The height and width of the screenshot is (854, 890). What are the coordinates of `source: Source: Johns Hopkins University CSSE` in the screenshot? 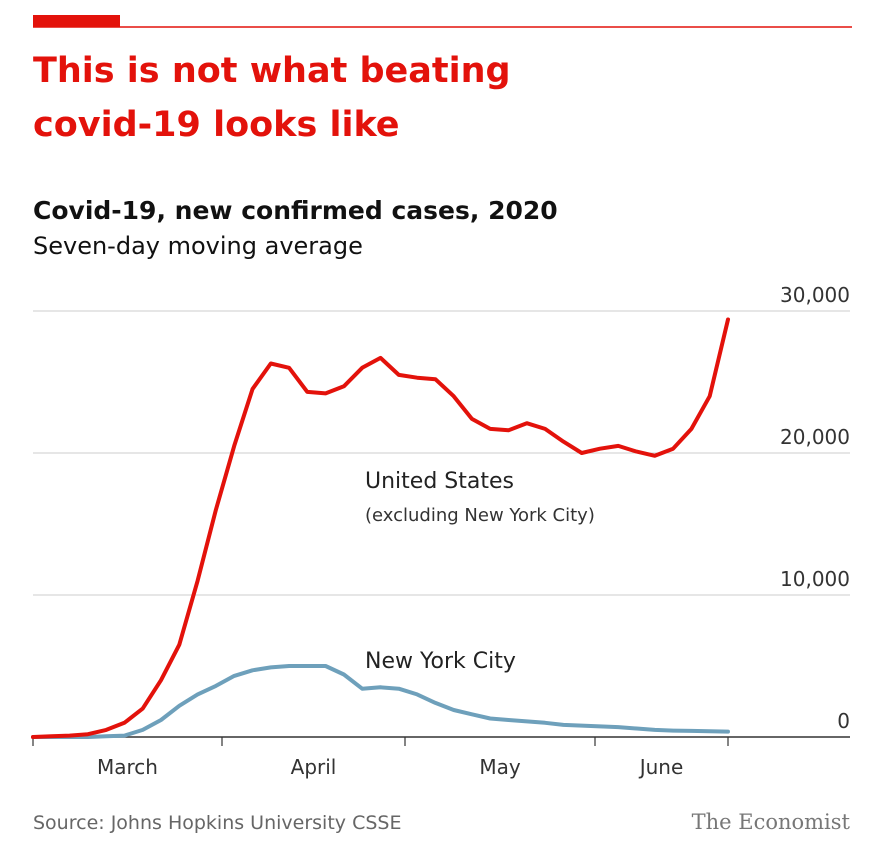 It's located at (217, 823).